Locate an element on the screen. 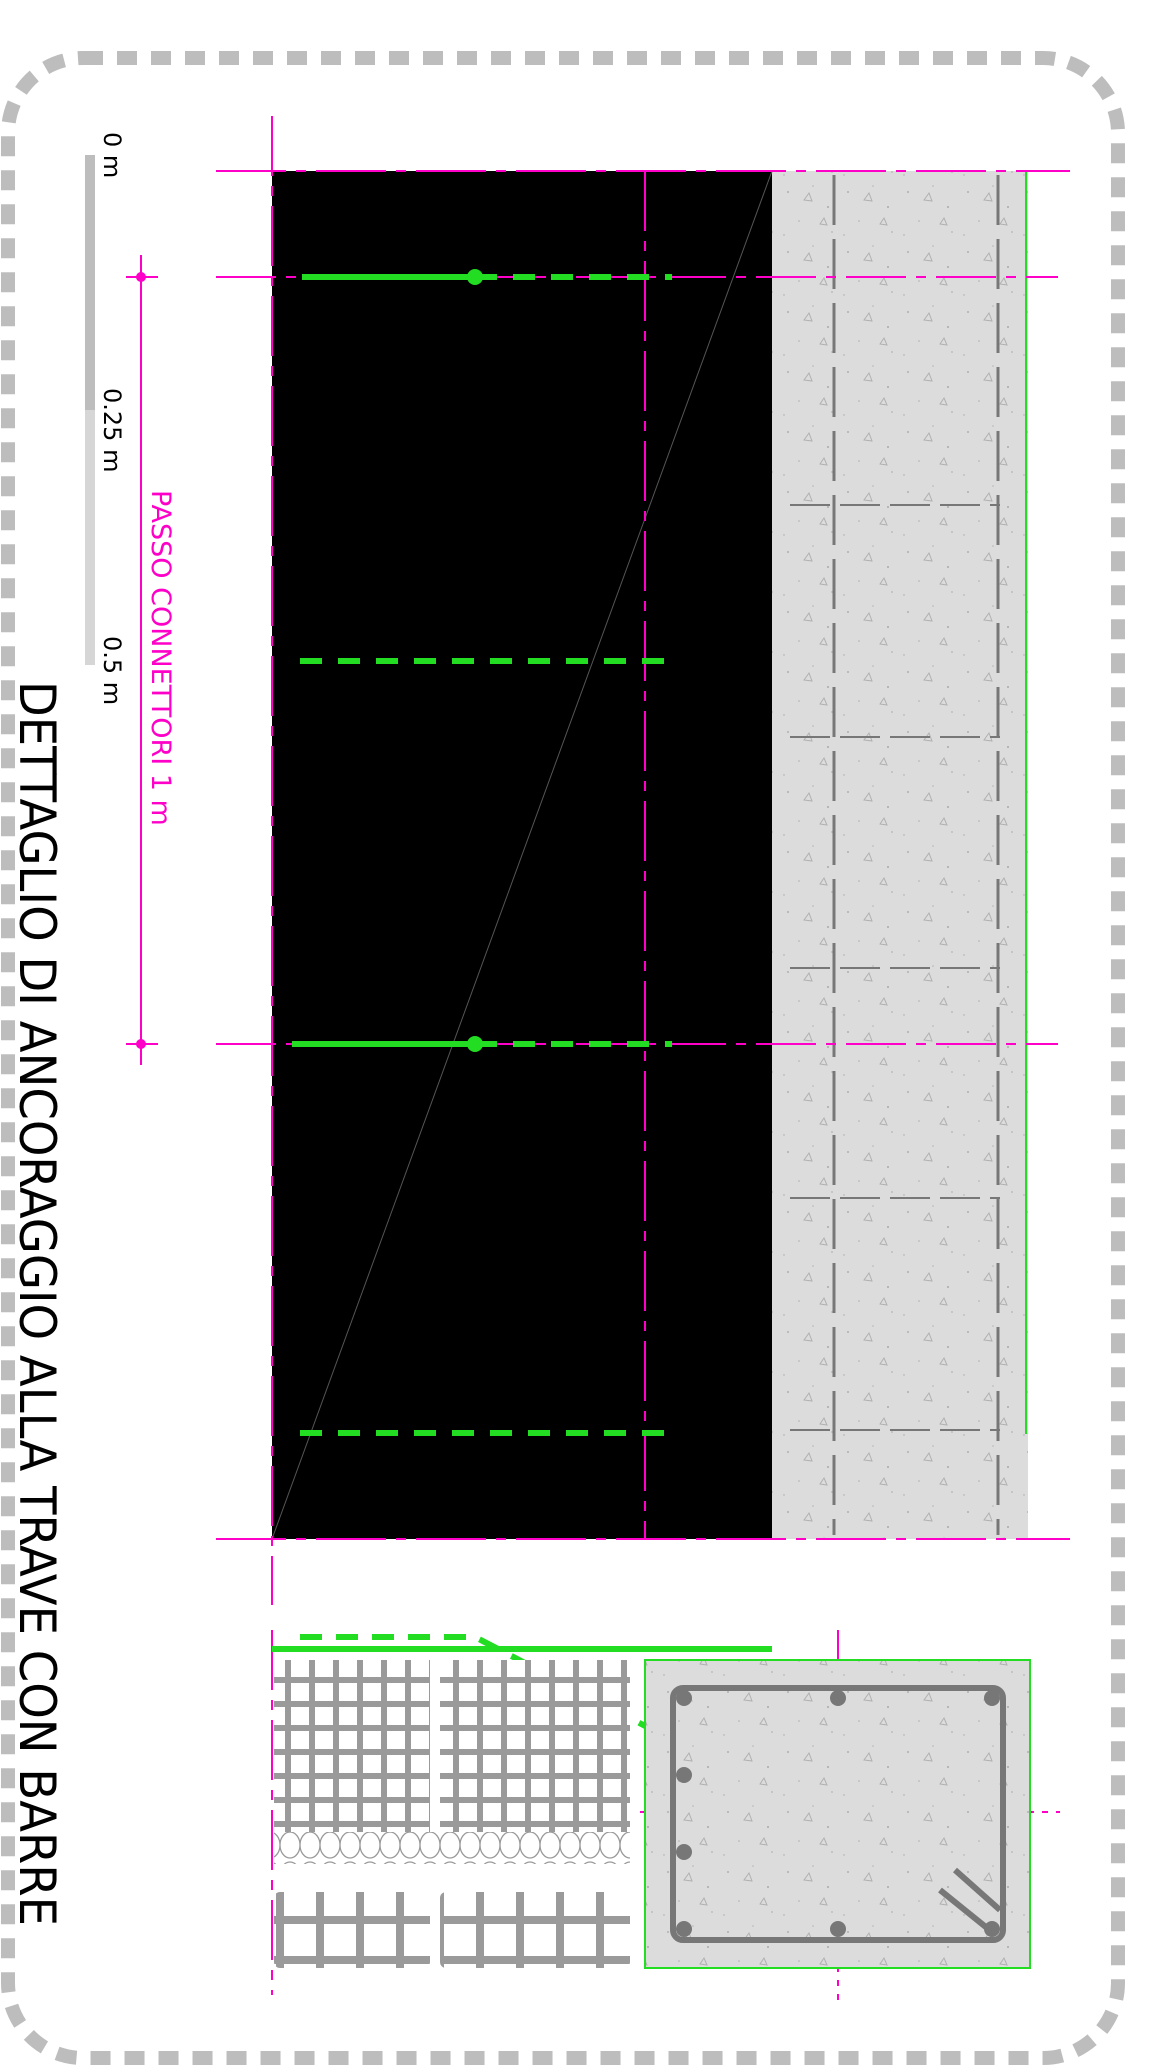 Image resolution: width=1149 pixels, height=2069 pixels. stirrup is located at coordinates (838, 1814).